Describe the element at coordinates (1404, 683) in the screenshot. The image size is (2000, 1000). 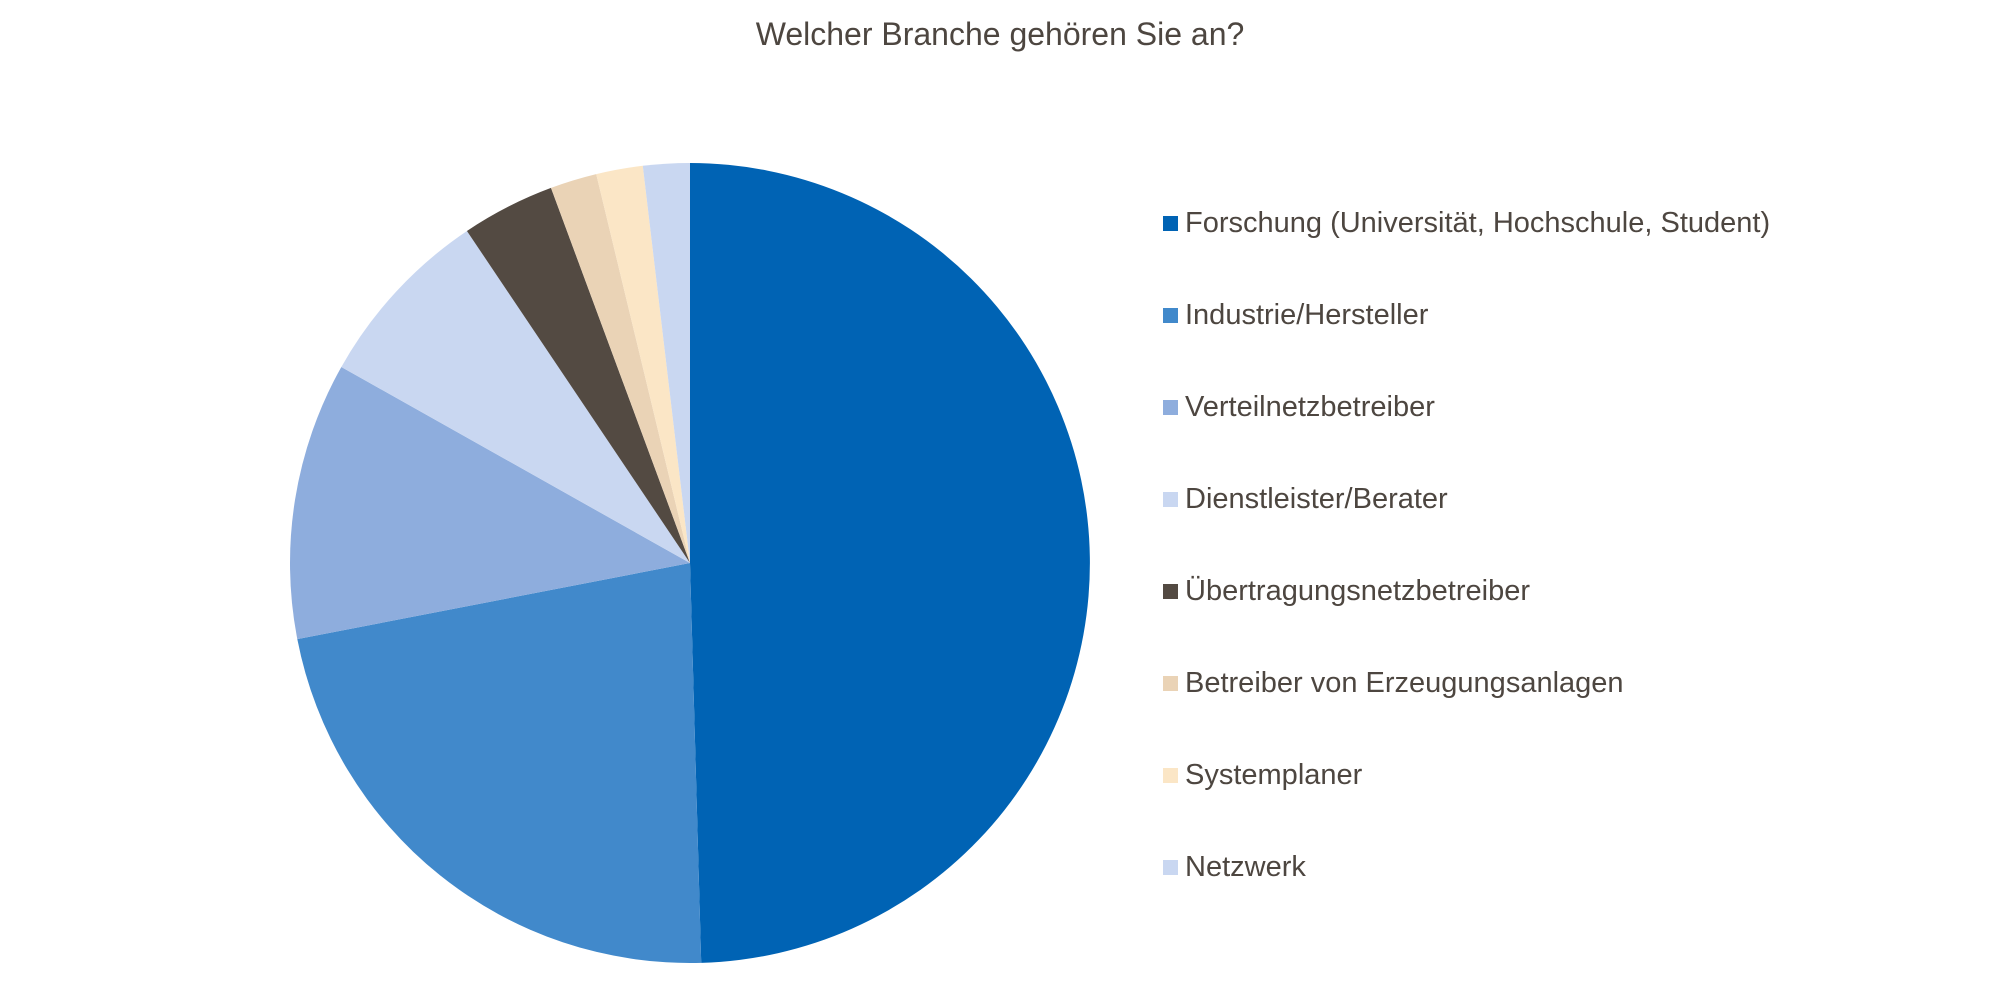
I see `legend-label: Betreiber von Erzeugungsanlagen` at that location.